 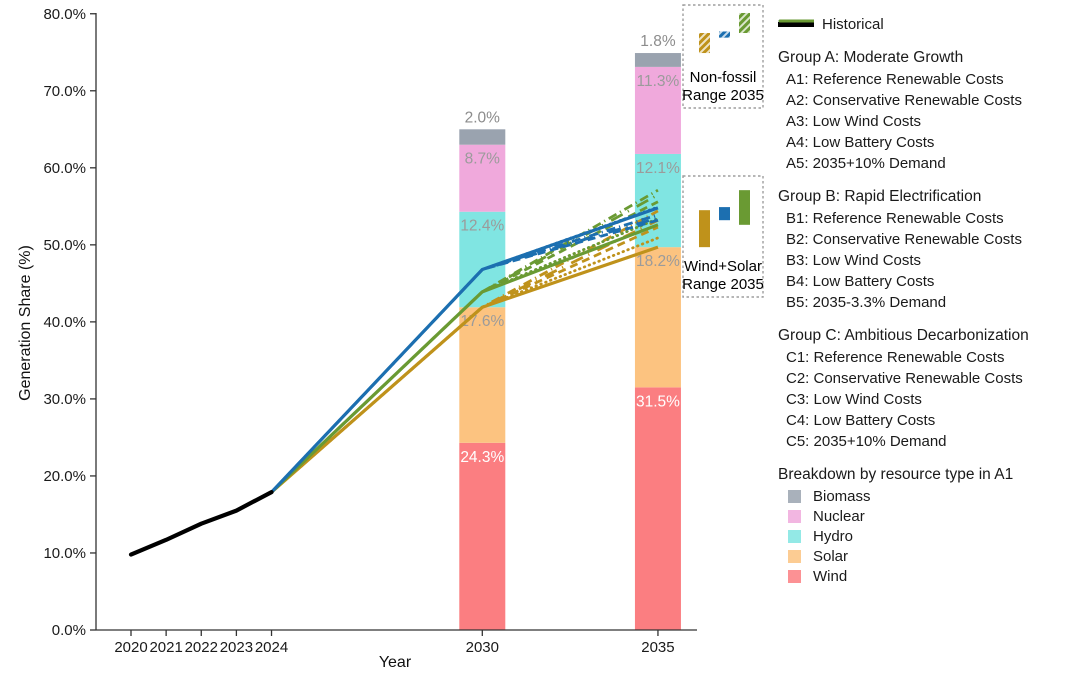 I want to click on legend-item-B5: B5: 2035-3.3% Demand, so click(x=928, y=166).